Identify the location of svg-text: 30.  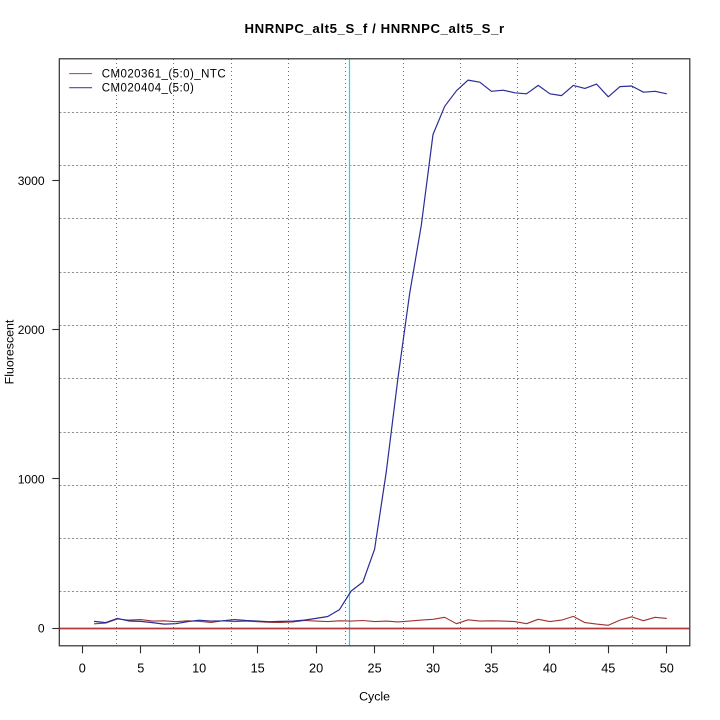
(433, 668).